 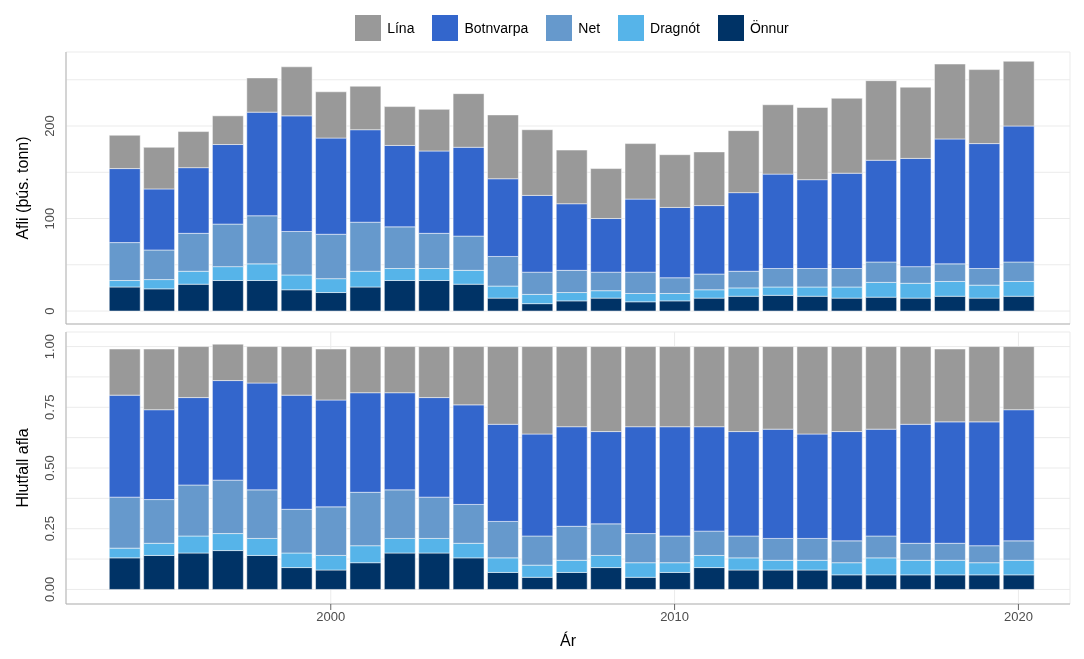 What do you see at coordinates (49, 218) in the screenshot?
I see `y-tick-label: 100` at bounding box center [49, 218].